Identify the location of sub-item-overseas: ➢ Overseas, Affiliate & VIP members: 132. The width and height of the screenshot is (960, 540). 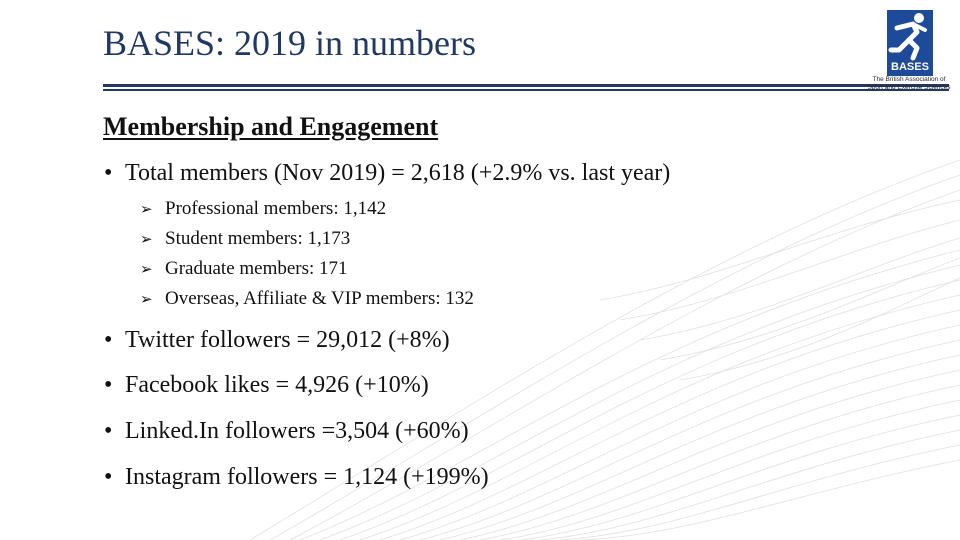
(307, 299).